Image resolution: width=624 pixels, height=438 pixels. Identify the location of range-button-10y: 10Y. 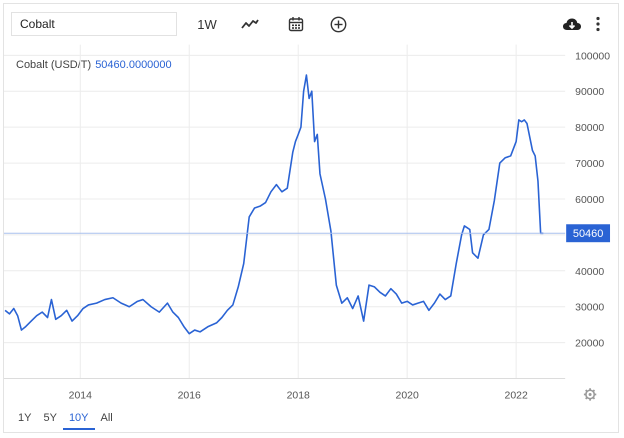
(78, 418).